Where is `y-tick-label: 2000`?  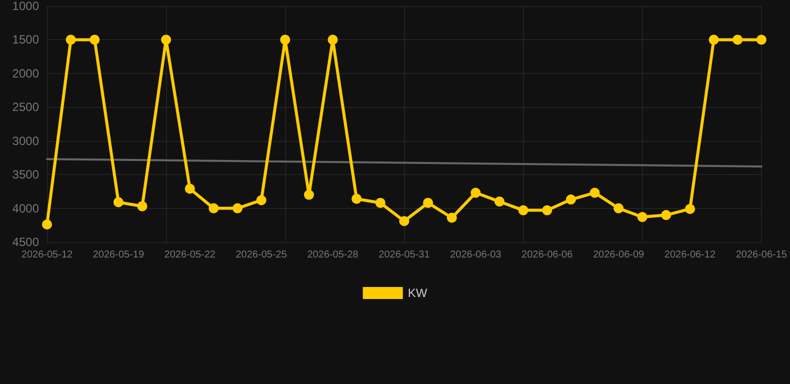
y-tick-label: 2000 is located at coordinates (26, 73).